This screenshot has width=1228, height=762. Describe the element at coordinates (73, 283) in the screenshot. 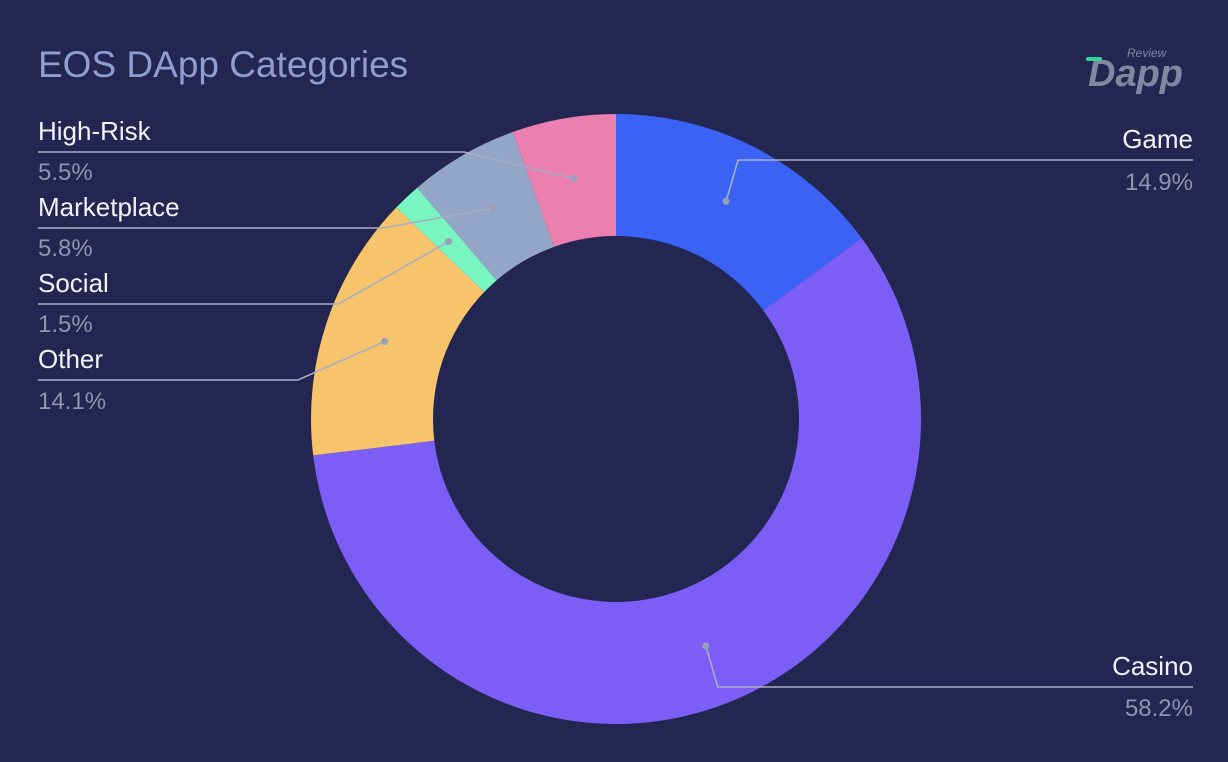

I see `label-name-social: Social` at that location.